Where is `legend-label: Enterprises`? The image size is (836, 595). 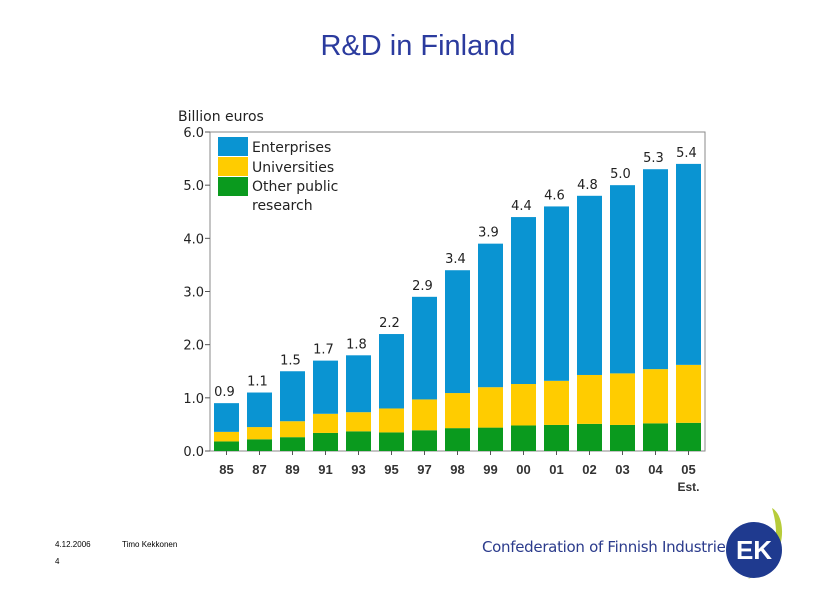
legend-label: Enterprises is located at coordinates (291, 148).